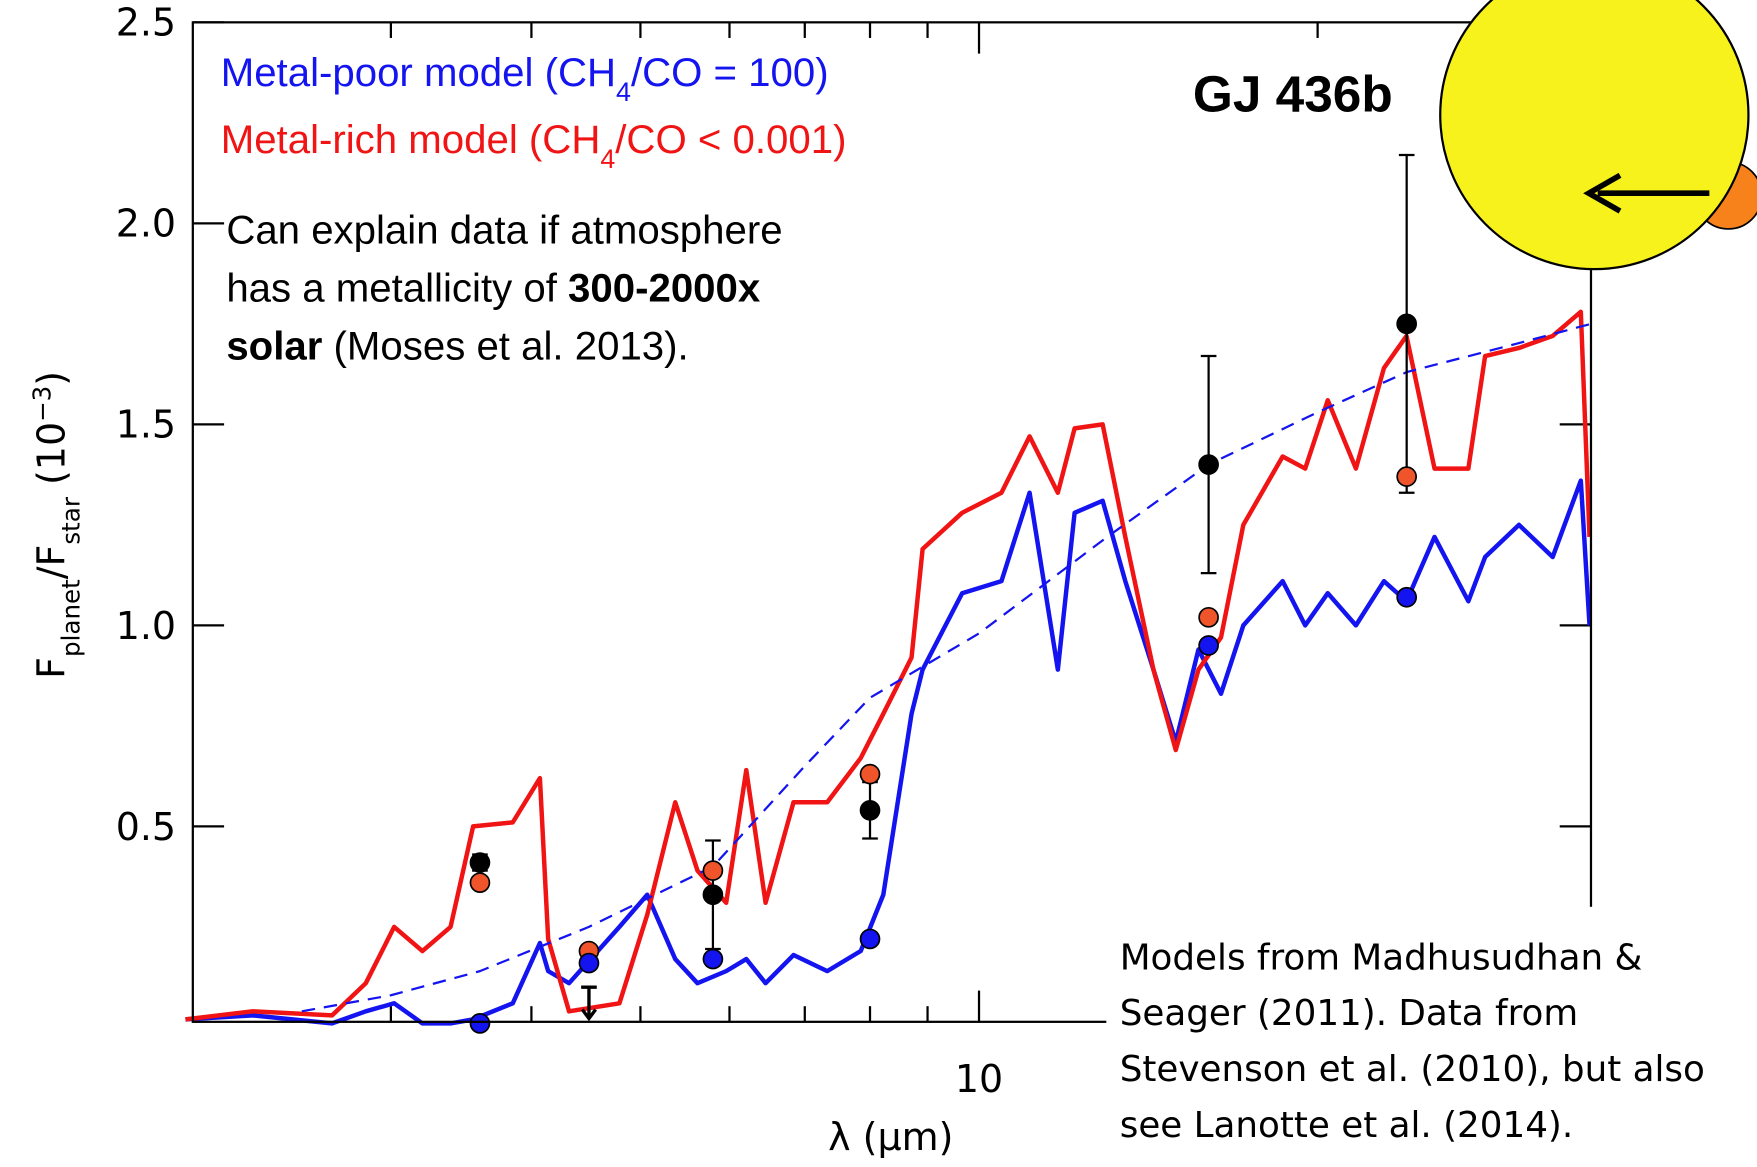 Image resolution: width=1757 pixels, height=1167 pixels. Describe the element at coordinates (146, 224) in the screenshot. I see `y-tick-label: 2.0` at that location.